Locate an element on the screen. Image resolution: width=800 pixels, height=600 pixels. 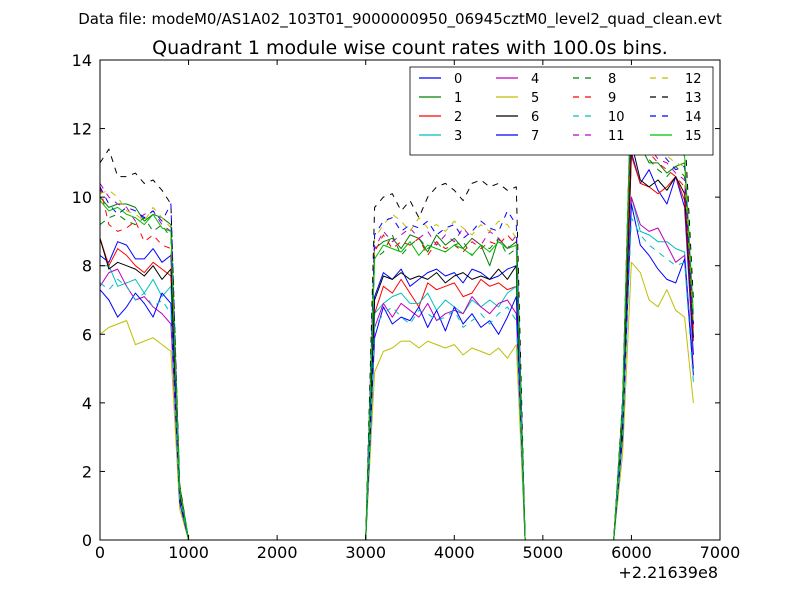
legend-label-13: 13 is located at coordinates (693, 98).